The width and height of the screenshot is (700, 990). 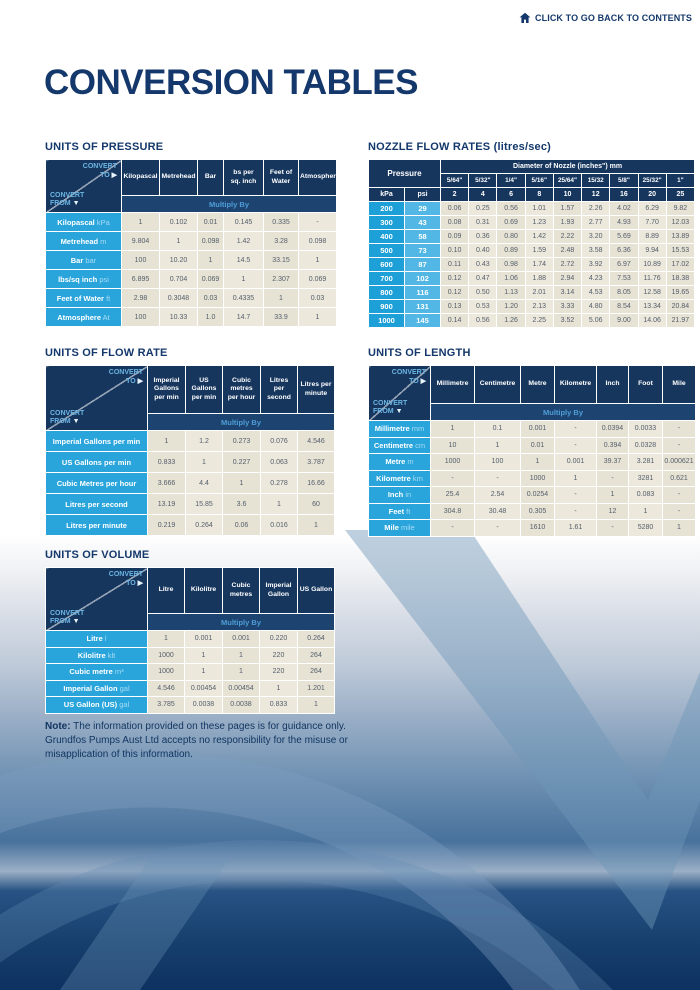 I want to click on value-cell: 4.02, so click(x=624, y=208).